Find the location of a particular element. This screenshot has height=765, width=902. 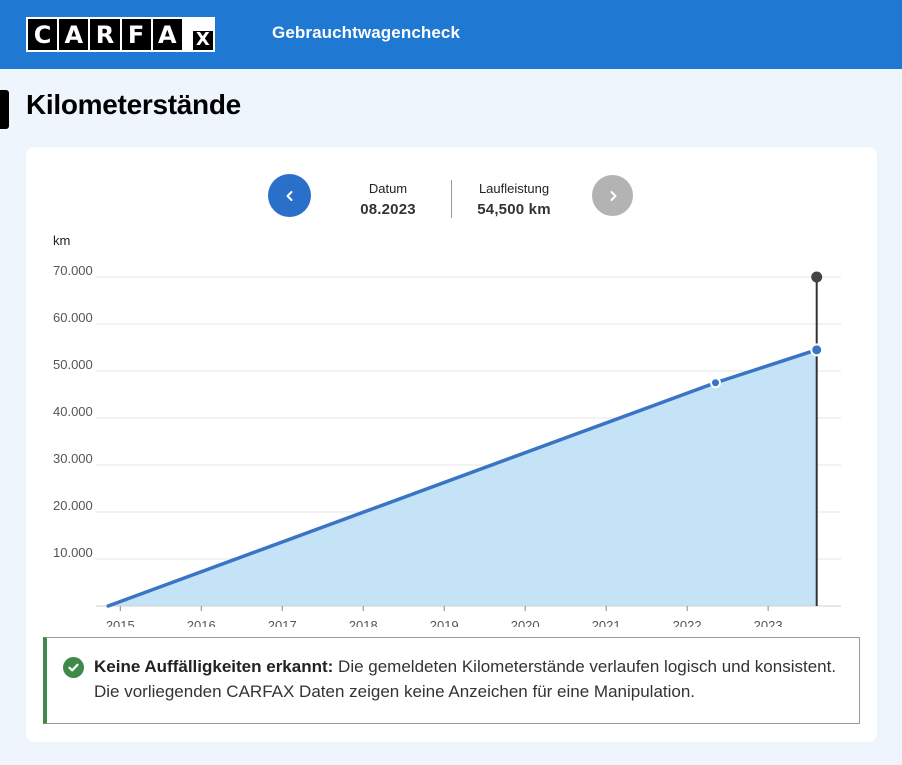

chevron-right-icon is located at coordinates (613, 195).